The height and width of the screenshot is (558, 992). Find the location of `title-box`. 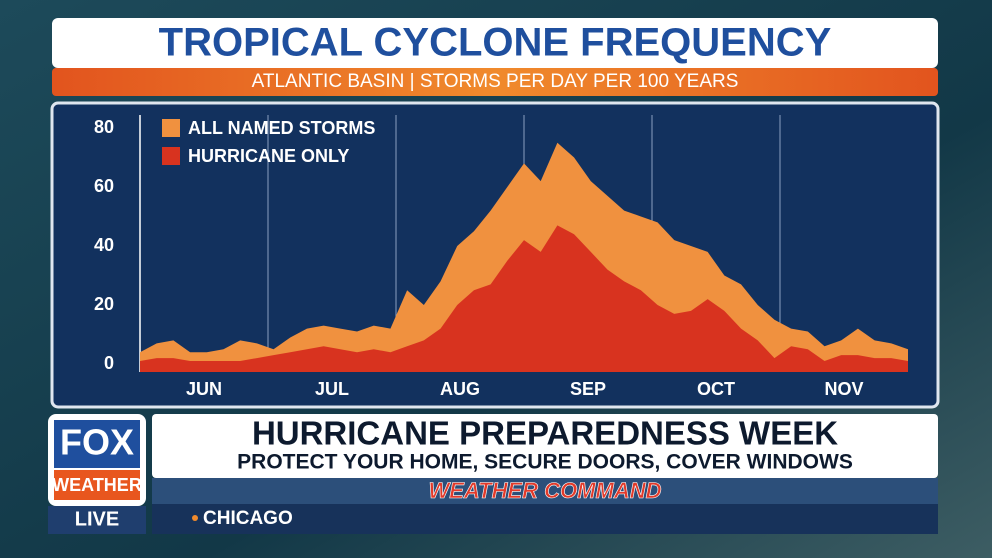

title-box is located at coordinates (495, 43).